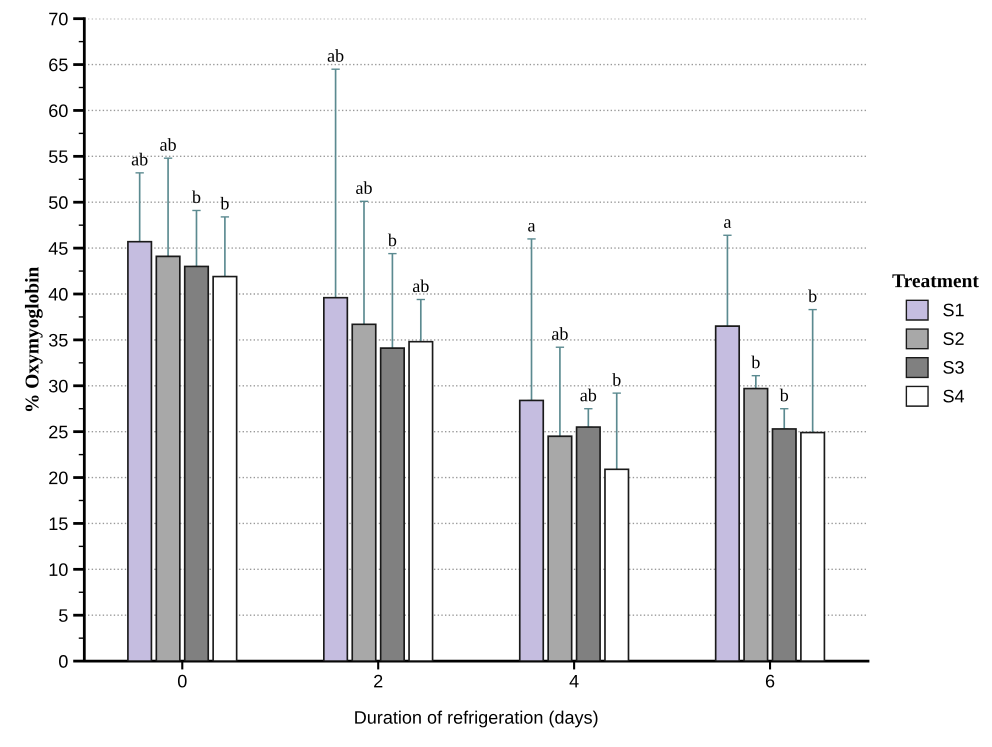 The height and width of the screenshot is (747, 992). What do you see at coordinates (59, 524) in the screenshot?
I see `y-tick-label: 15` at bounding box center [59, 524].